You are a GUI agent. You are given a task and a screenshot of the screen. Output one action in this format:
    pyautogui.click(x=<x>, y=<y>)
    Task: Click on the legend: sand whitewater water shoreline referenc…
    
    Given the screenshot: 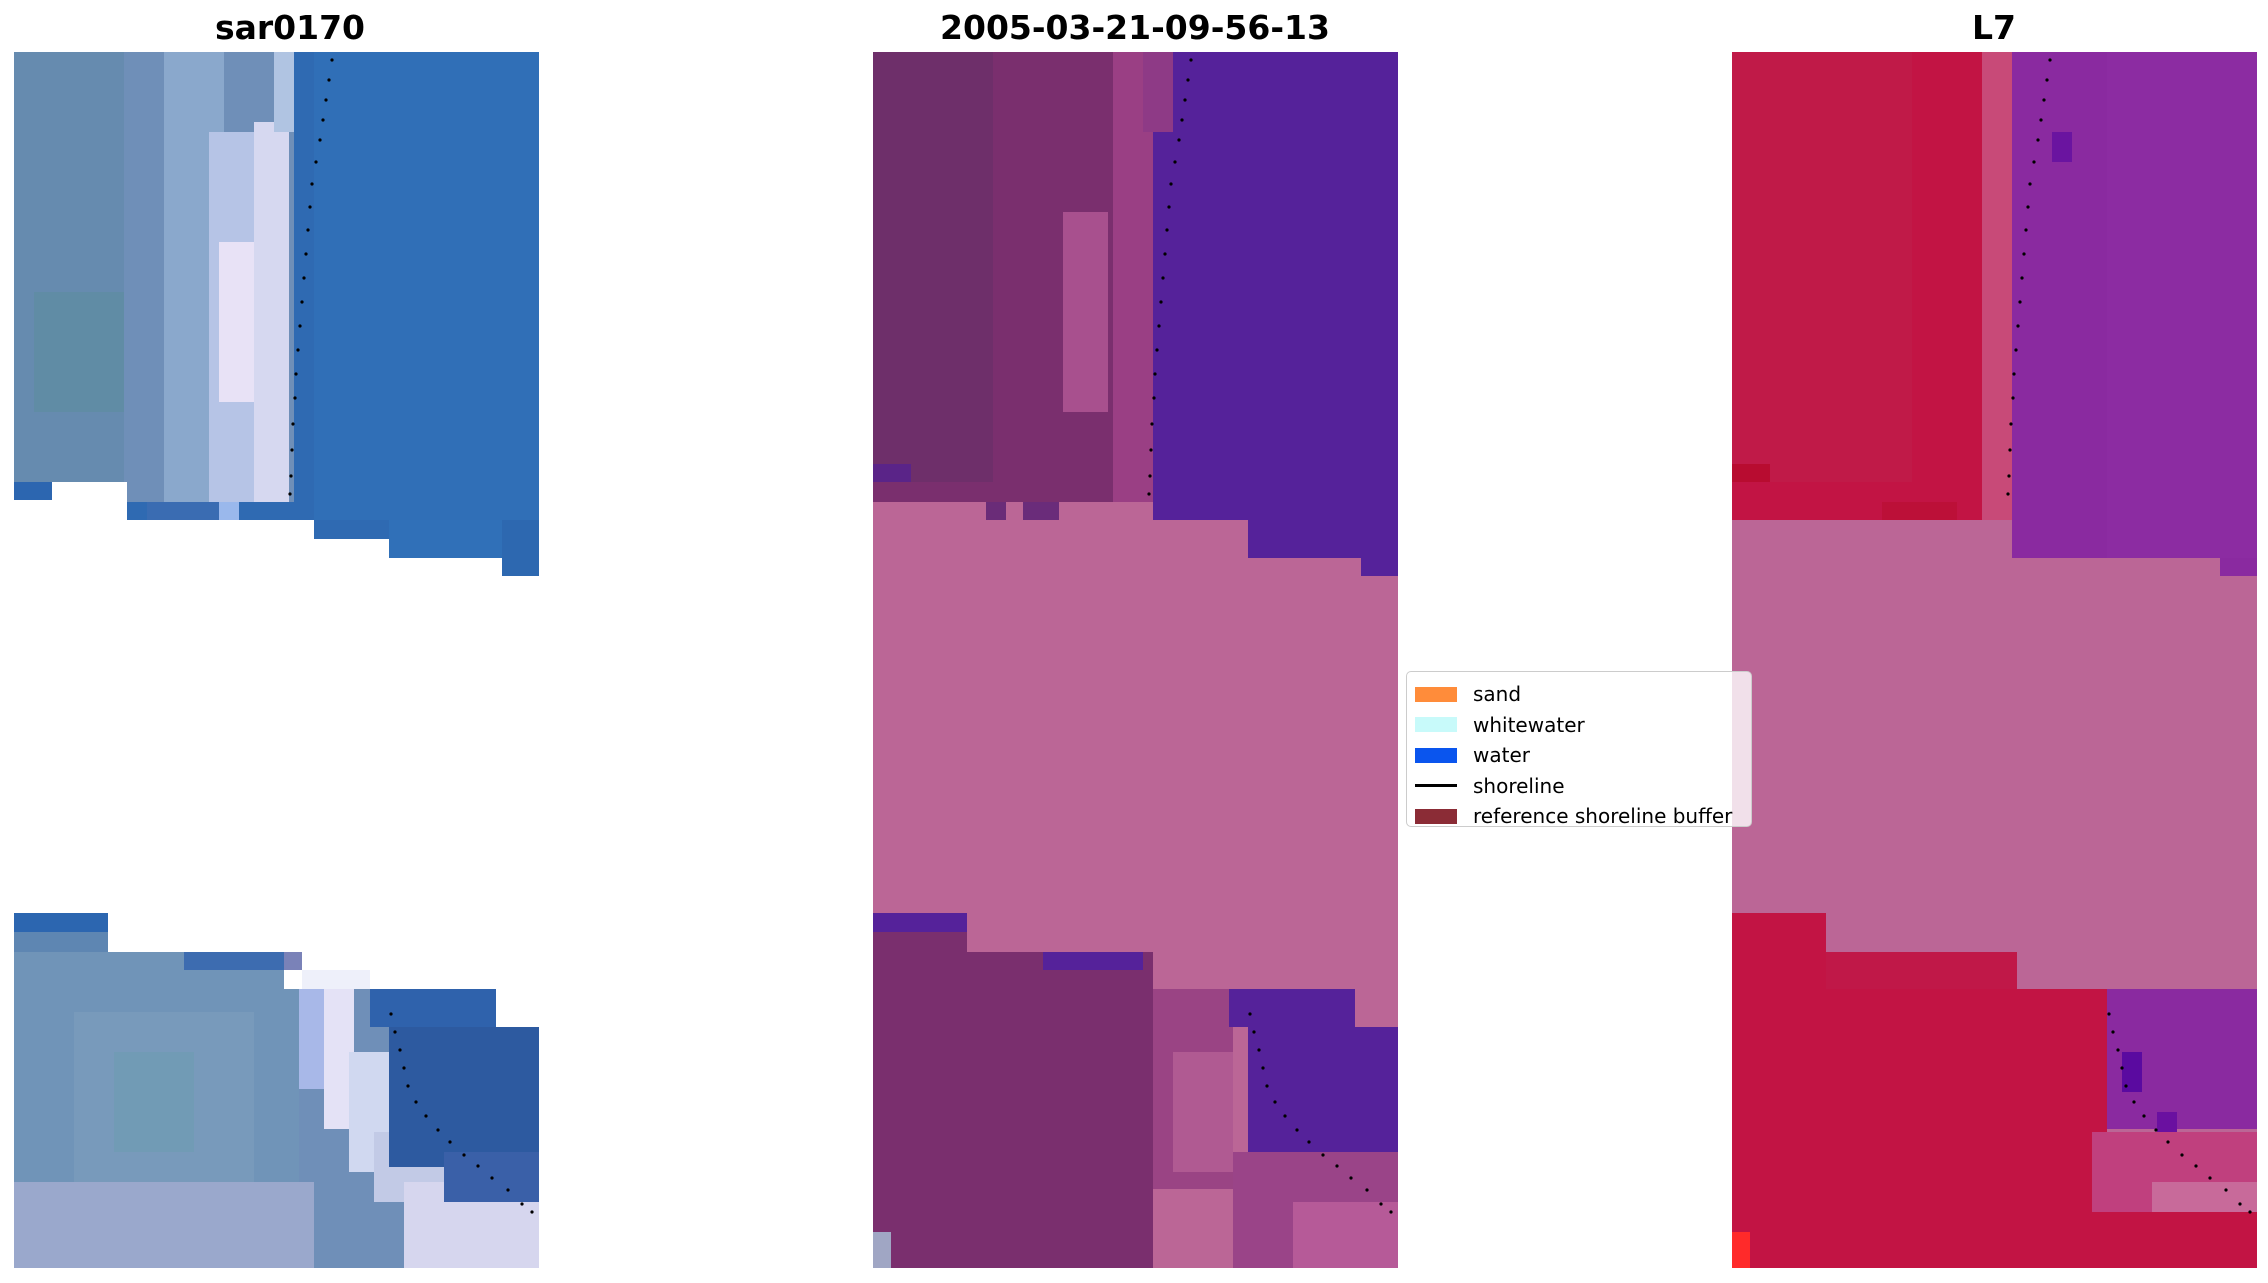 What is the action you would take?
    pyautogui.click(x=1579, y=749)
    